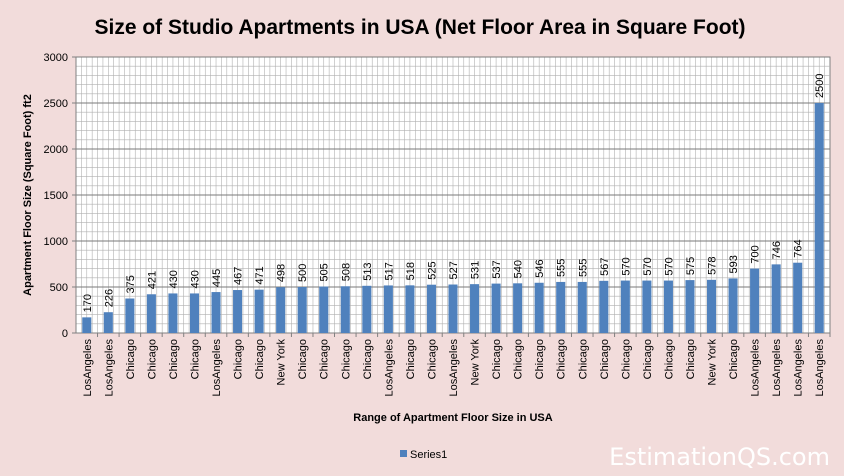  I want to click on data-label: 517, so click(389, 271).